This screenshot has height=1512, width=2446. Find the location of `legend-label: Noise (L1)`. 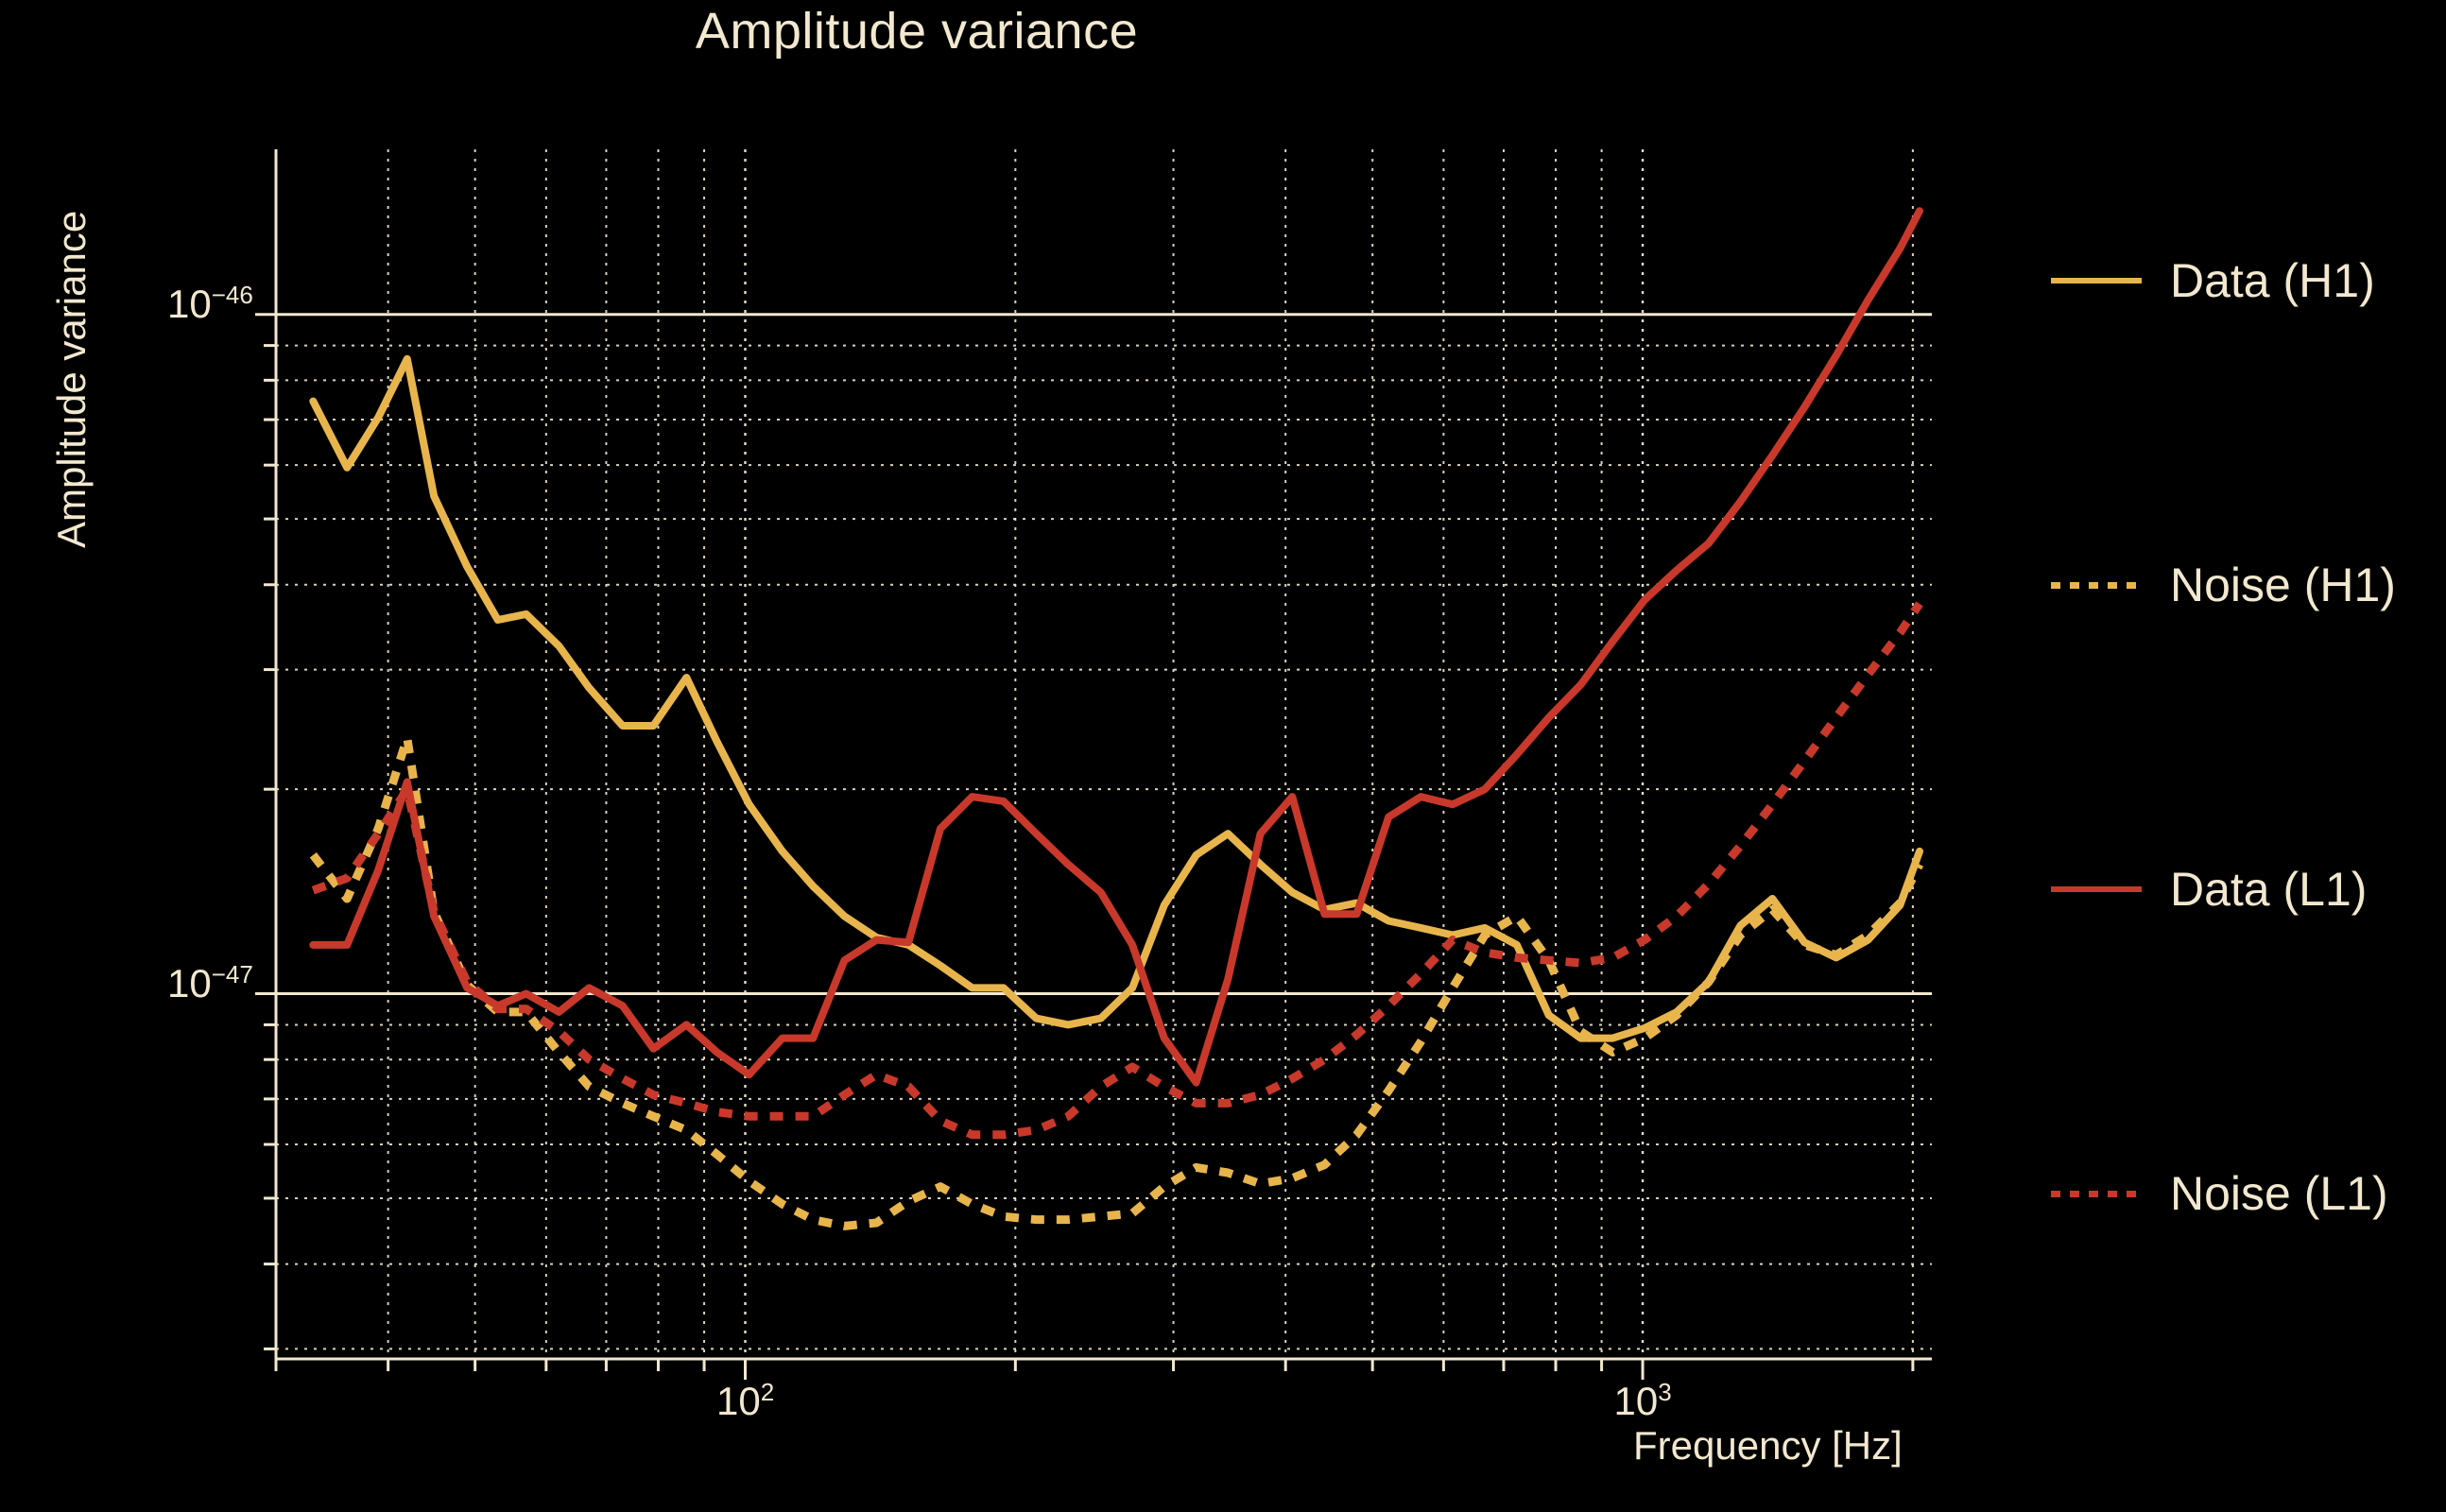

legend-label: Noise (L1) is located at coordinates (2279, 1193).